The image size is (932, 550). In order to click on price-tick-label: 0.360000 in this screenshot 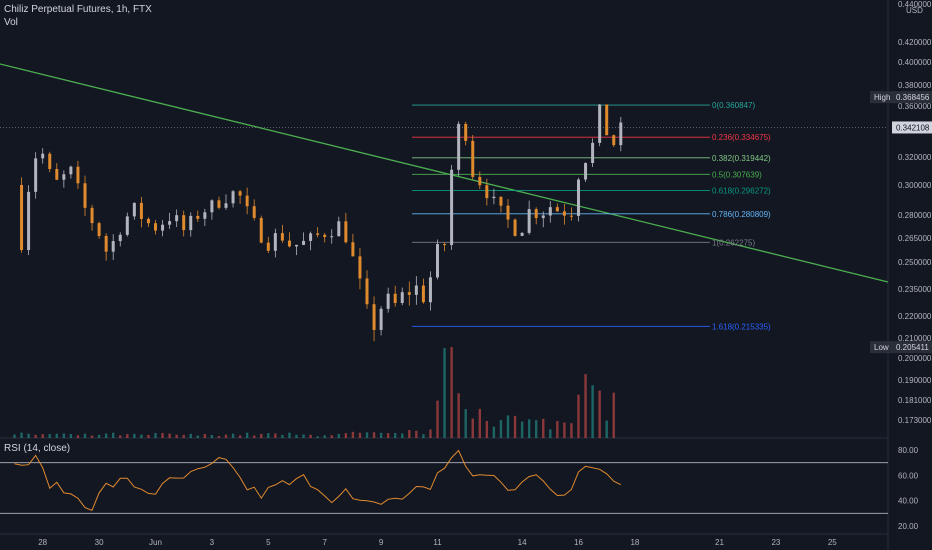, I will do `click(915, 106)`.